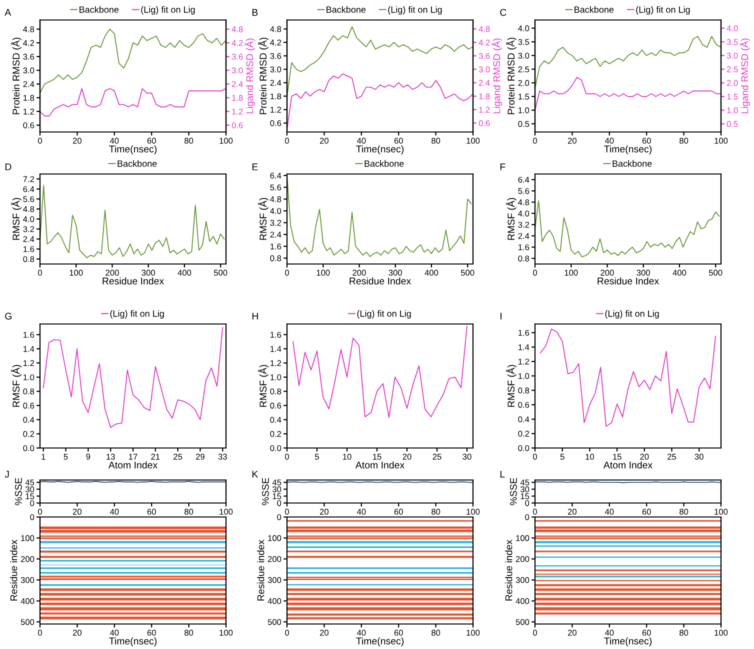 The width and height of the screenshot is (754, 649). I want to click on y-tick-label: 2.0, so click(524, 83).